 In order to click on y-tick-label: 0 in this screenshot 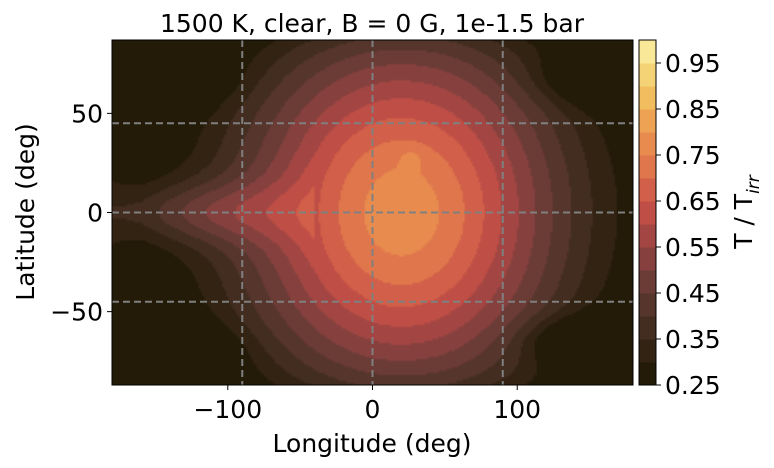, I will do `click(95, 213)`.